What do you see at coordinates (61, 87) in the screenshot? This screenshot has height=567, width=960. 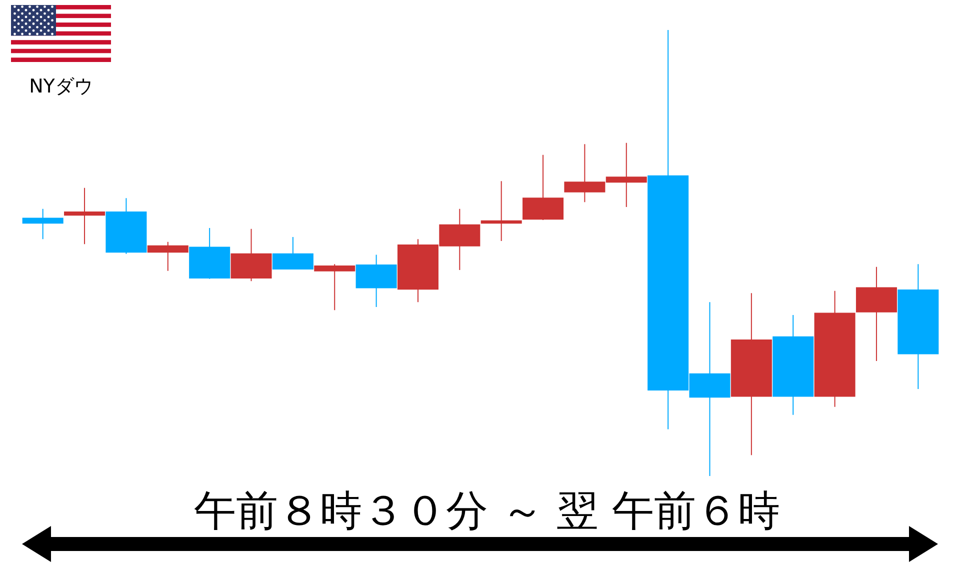 I see `text: NYダウ` at bounding box center [61, 87].